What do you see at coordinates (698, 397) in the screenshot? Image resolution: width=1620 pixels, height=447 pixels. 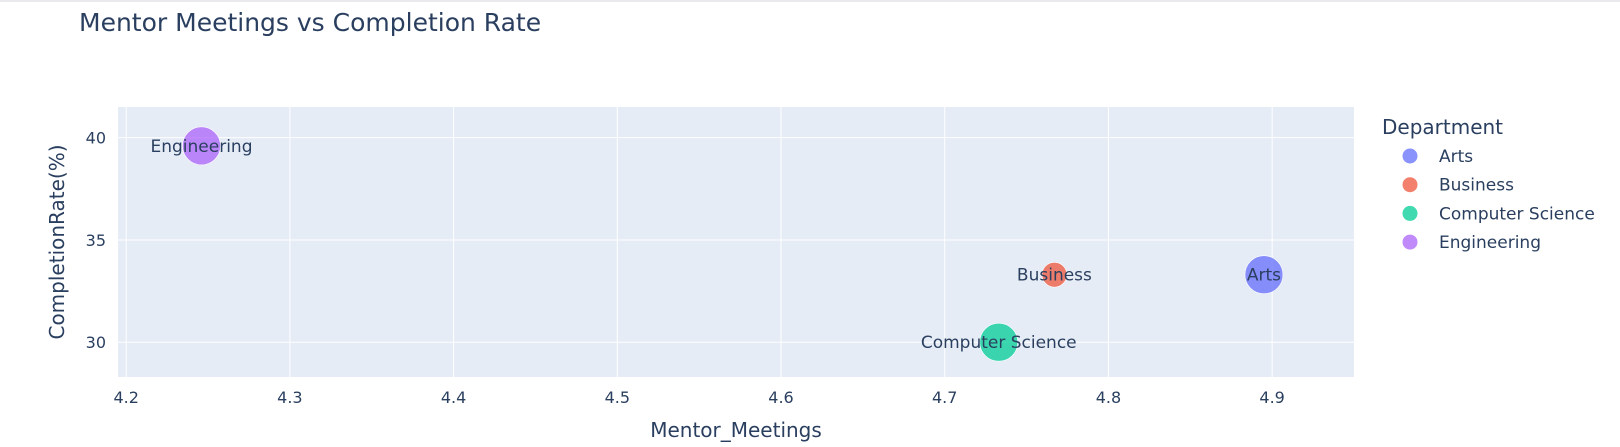 I see `x-axis-ticks: 4.2 4.3 4.4 4.5 4.6 4.7 4.8 4.9` at bounding box center [698, 397].